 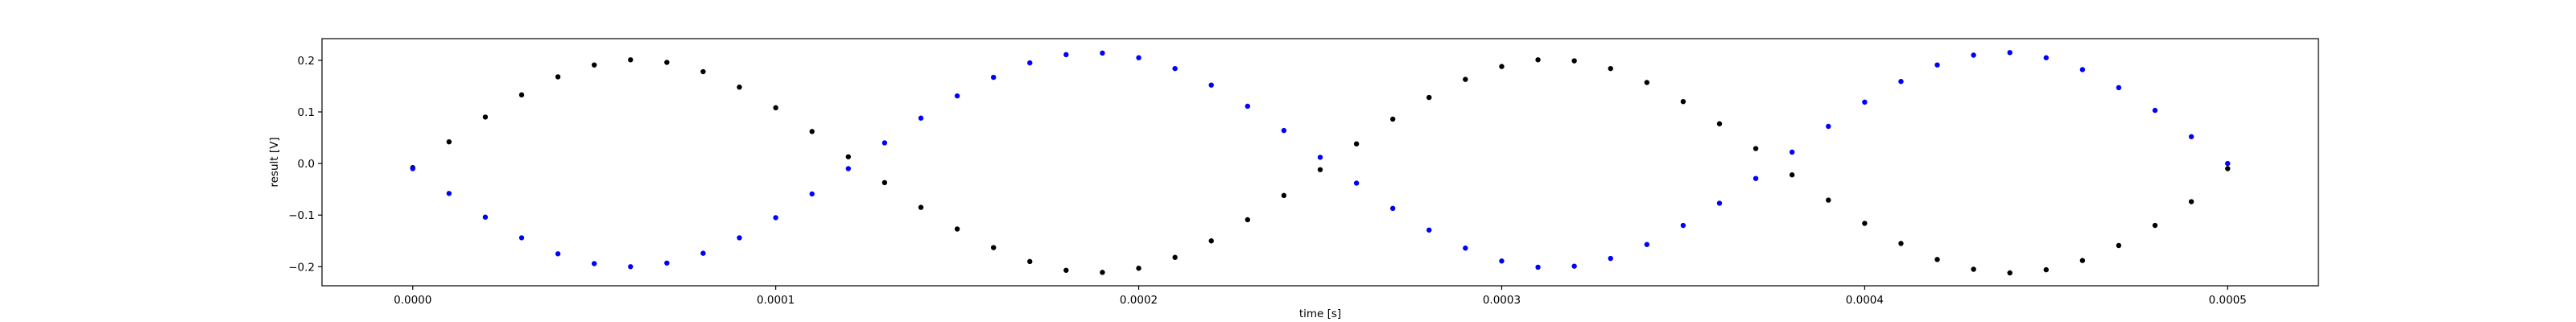 I want to click on y-tick-label: 0.0, so click(x=306, y=164).